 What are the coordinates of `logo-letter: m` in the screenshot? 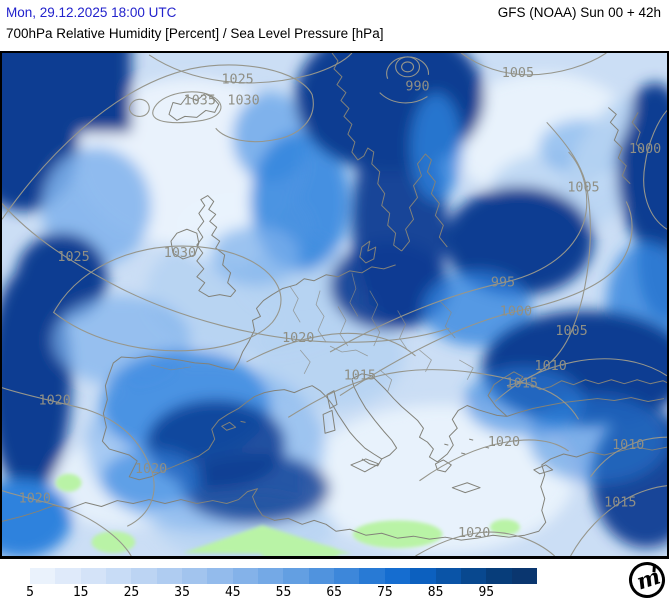 It's located at (648, 579).